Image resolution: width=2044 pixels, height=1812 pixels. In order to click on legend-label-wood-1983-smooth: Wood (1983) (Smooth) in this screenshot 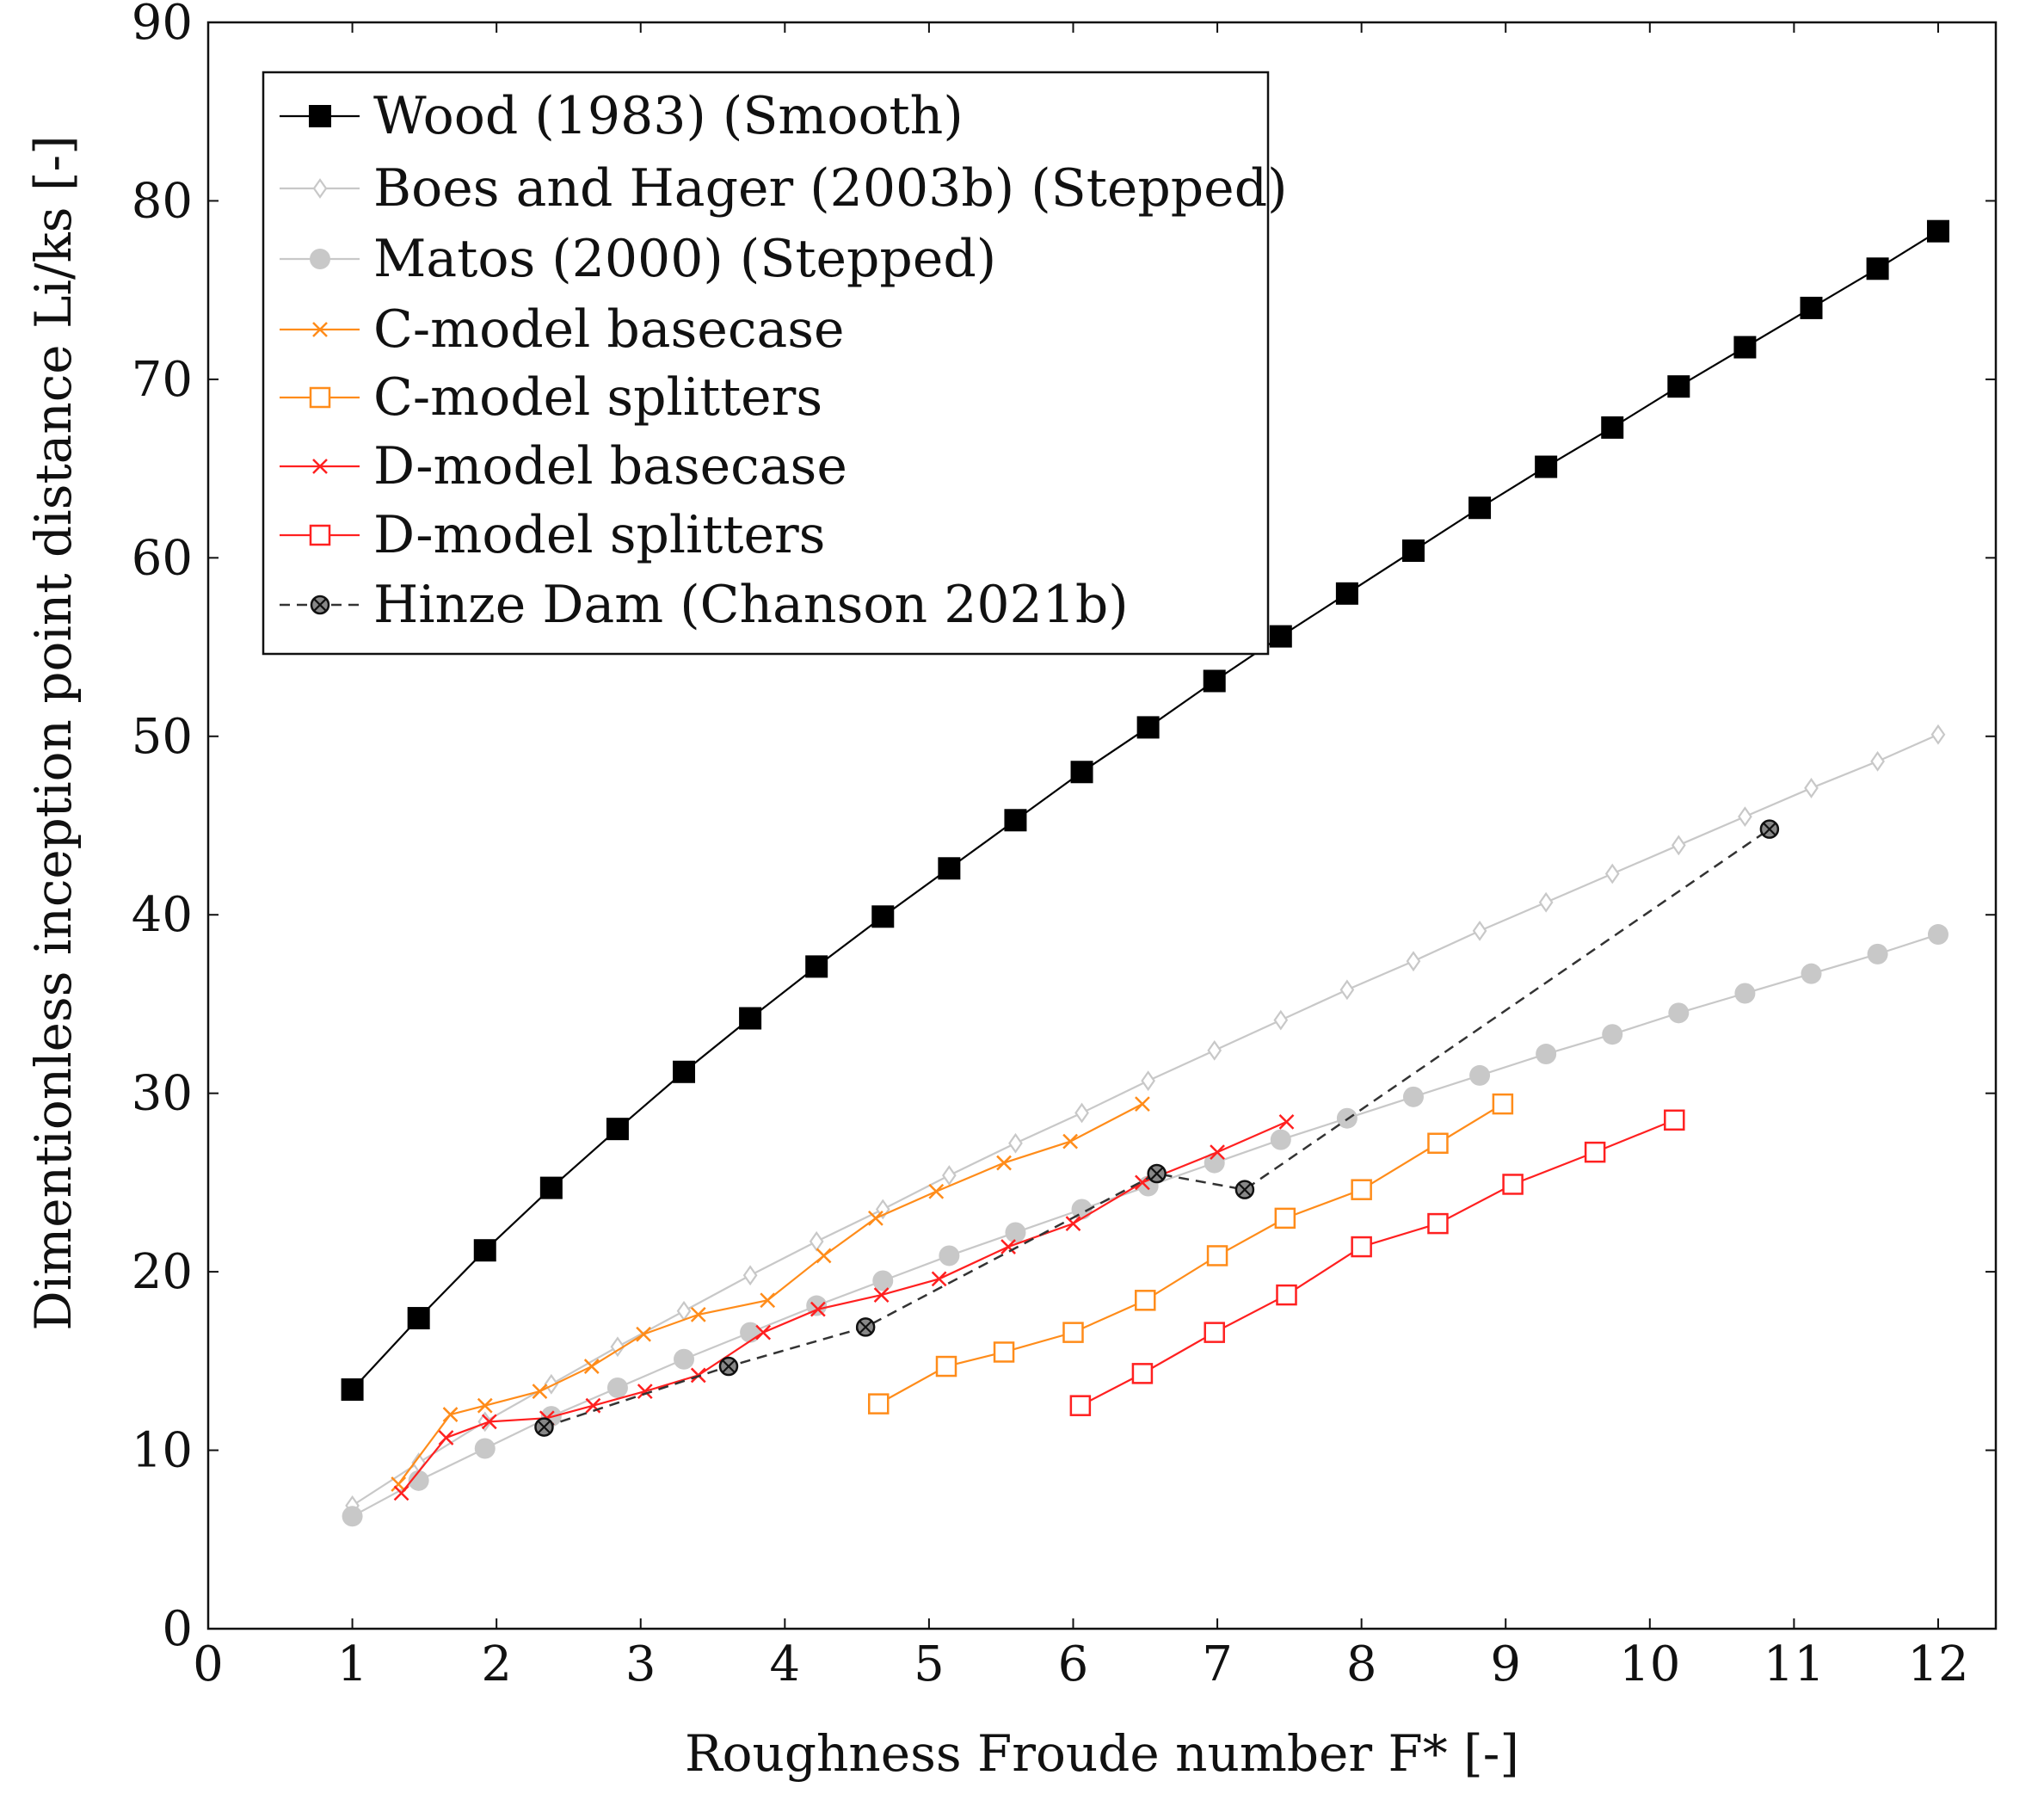, I will do `click(669, 116)`.